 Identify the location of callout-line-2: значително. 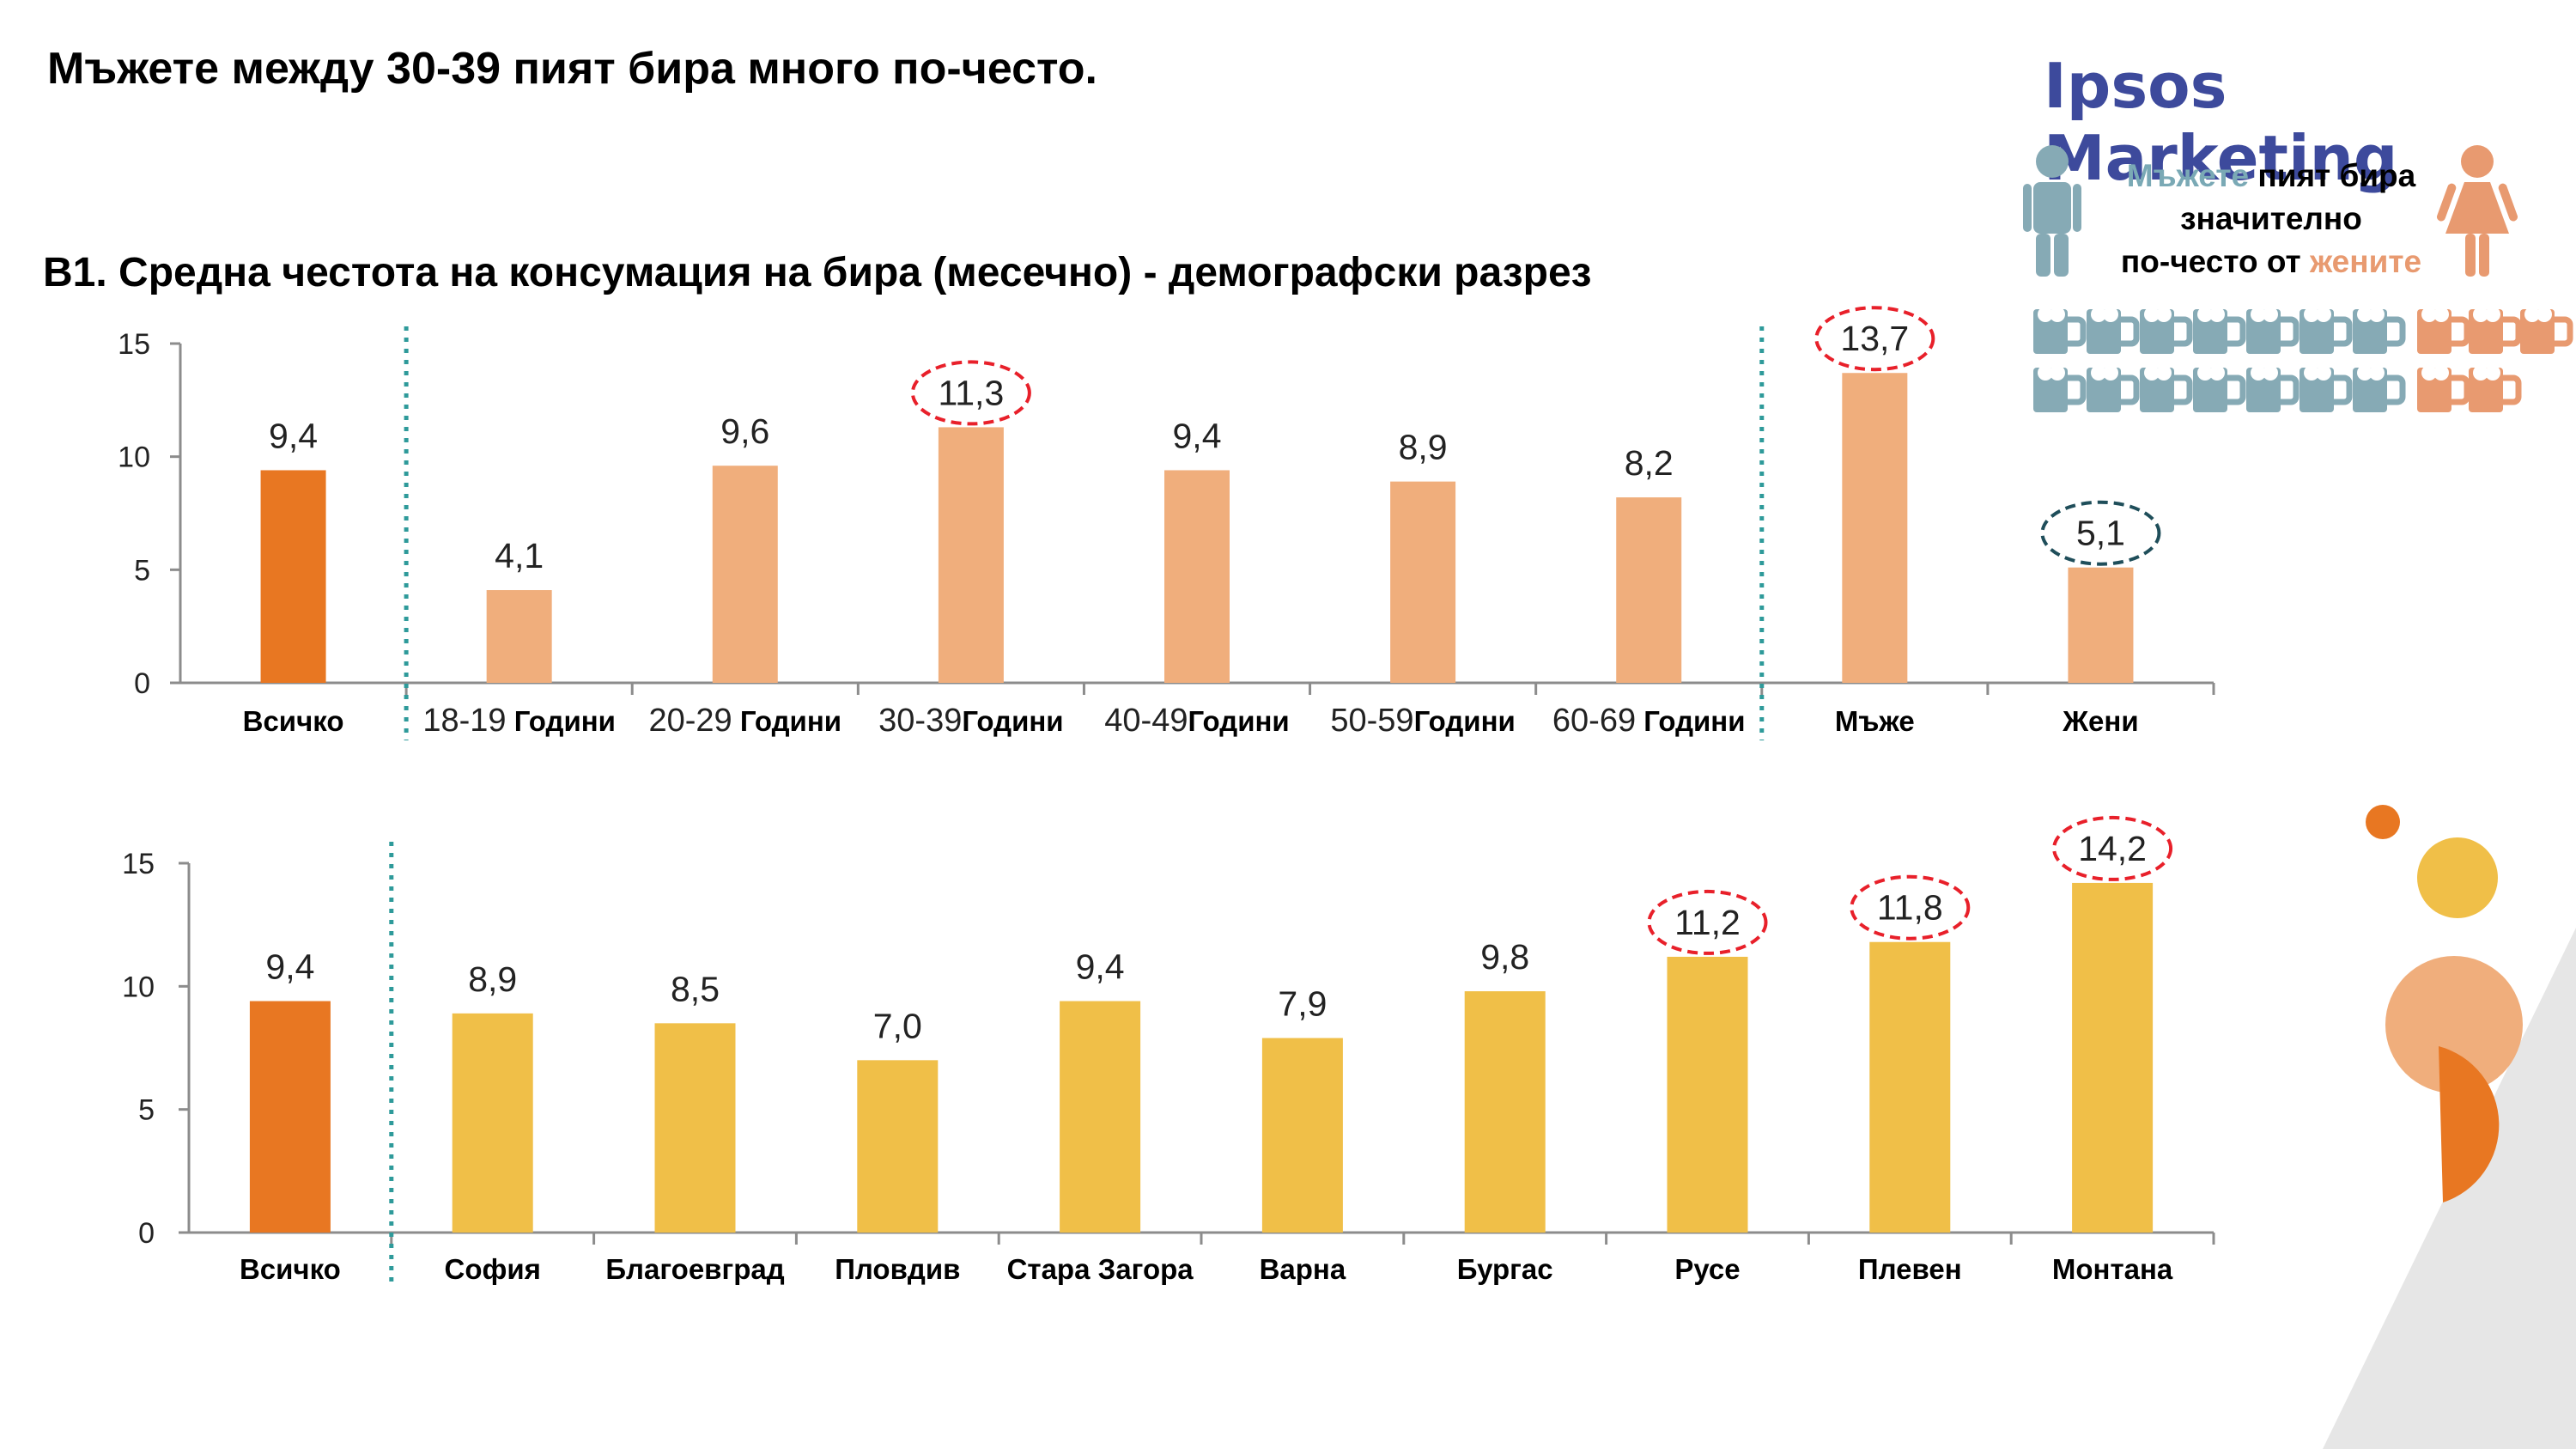
(2271, 218).